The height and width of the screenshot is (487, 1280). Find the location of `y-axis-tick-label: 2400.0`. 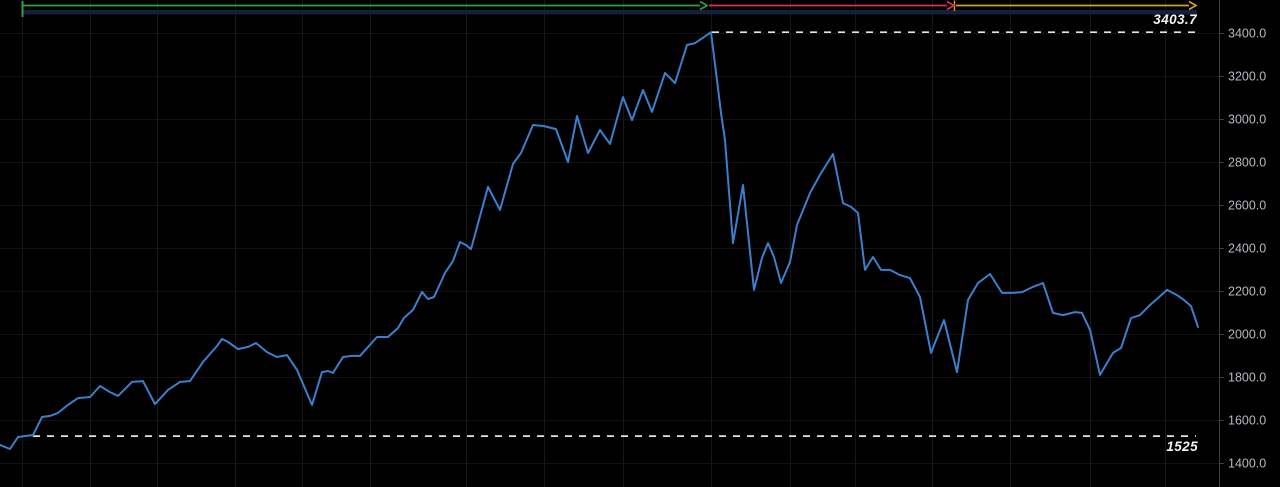

y-axis-tick-label: 2400.0 is located at coordinates (1247, 249).